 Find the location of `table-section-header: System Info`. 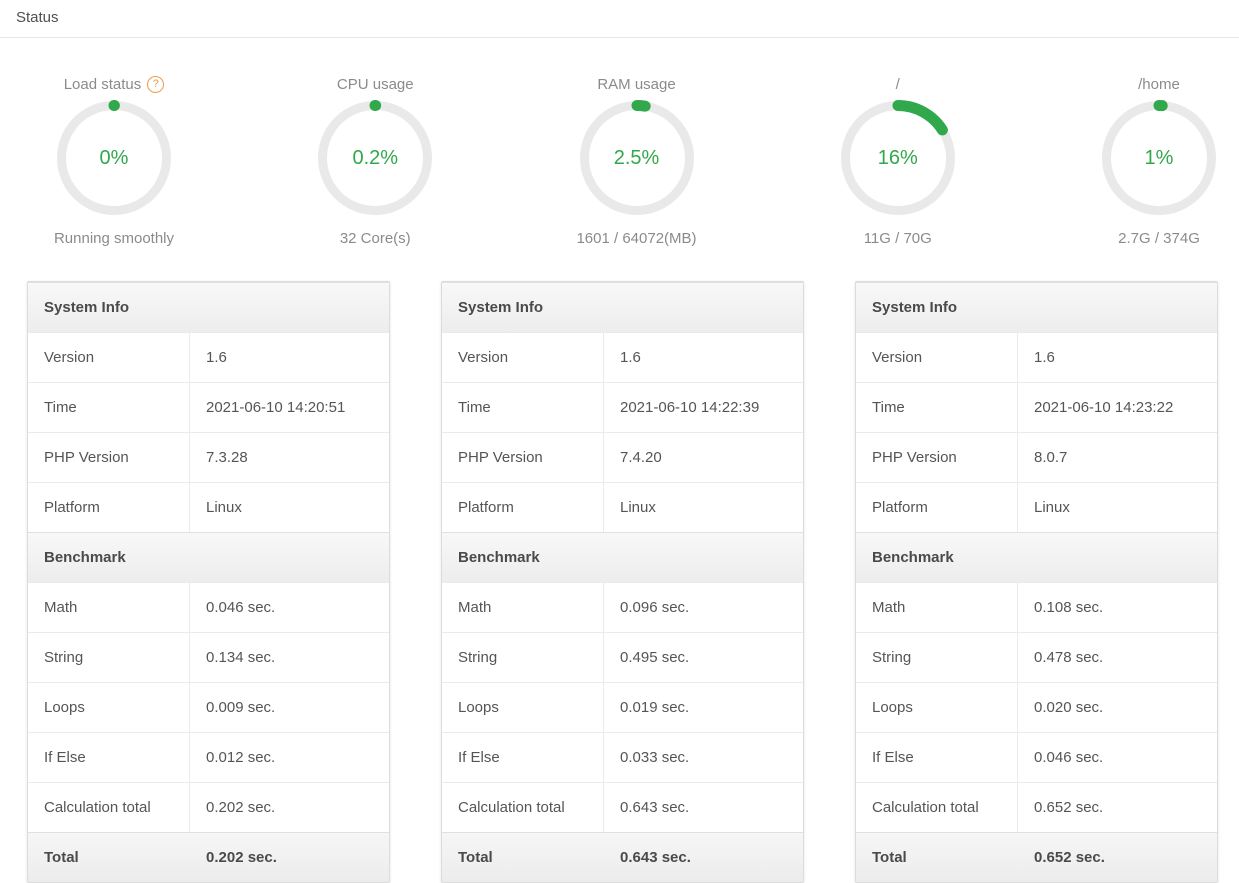

table-section-header: System Info is located at coordinates (622, 307).